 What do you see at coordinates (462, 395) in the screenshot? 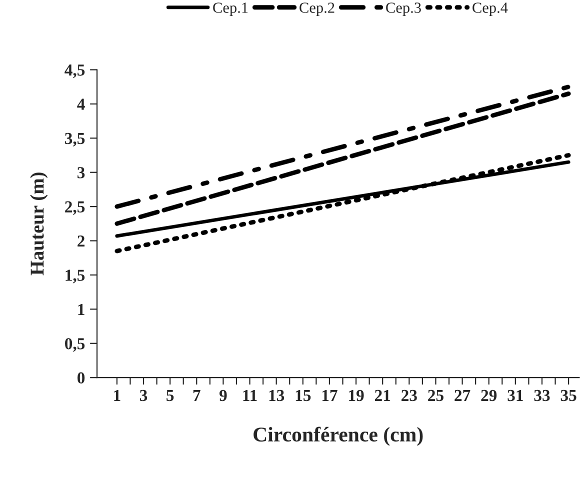
I see `x-tick-label: 27` at bounding box center [462, 395].